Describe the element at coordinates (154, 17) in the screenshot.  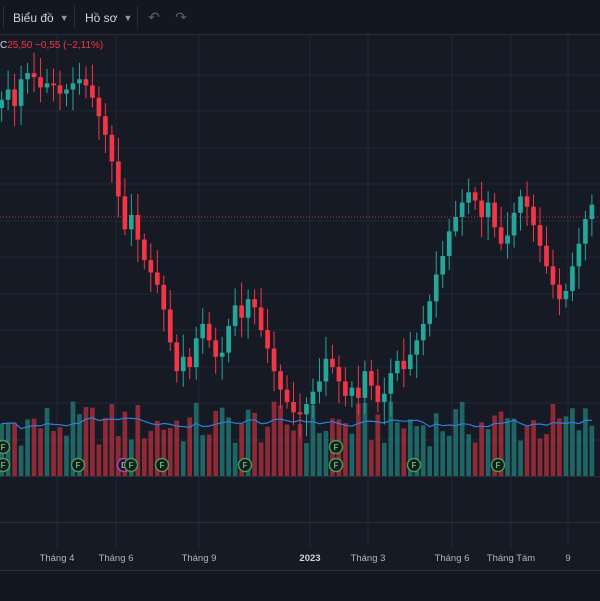
I see `undo-icon: ↶` at that location.